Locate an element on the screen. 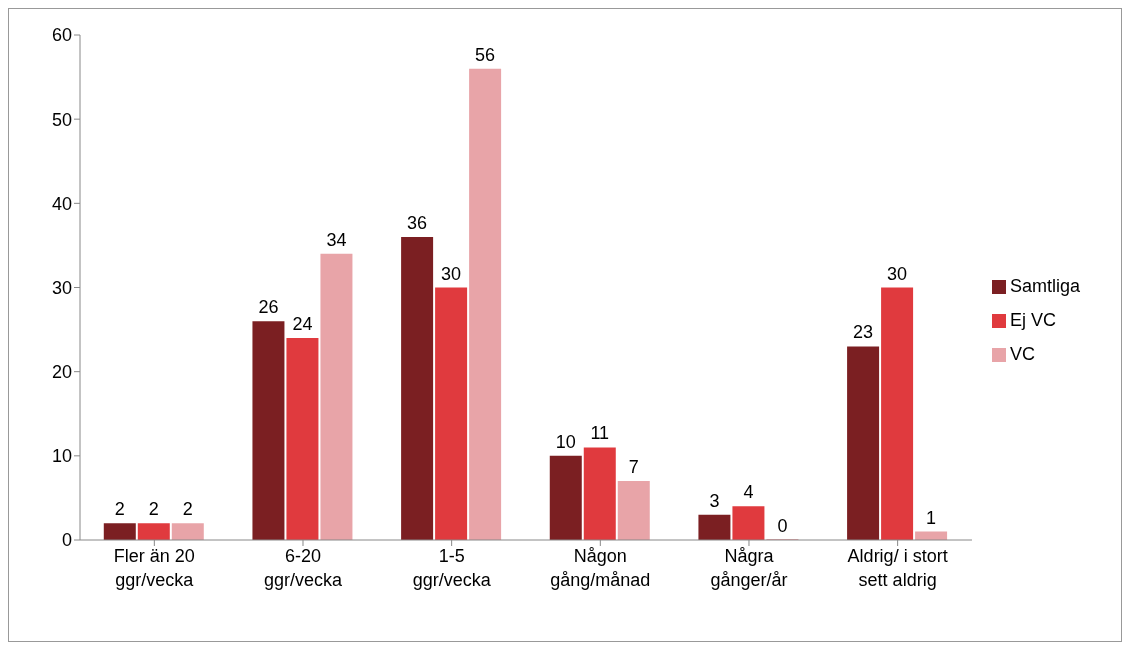  data-label: 7 is located at coordinates (633, 467).